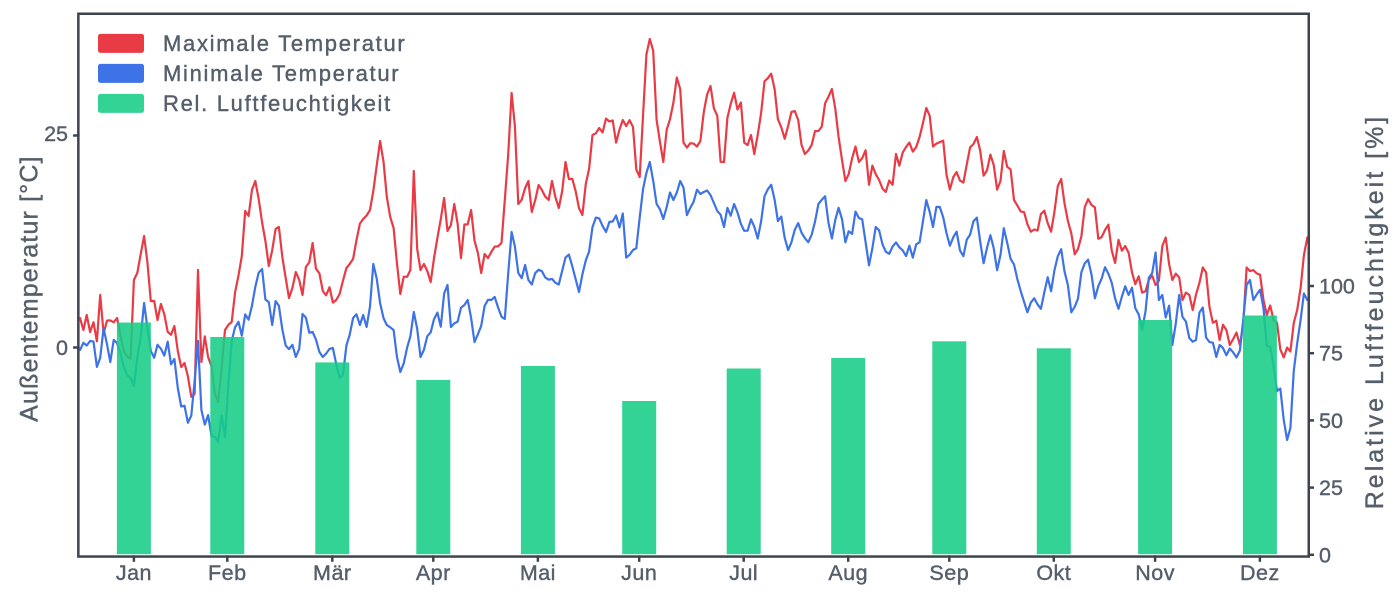 This screenshot has width=1400, height=605. I want to click on svg-text: Maximale Temperatur, so click(284, 43).